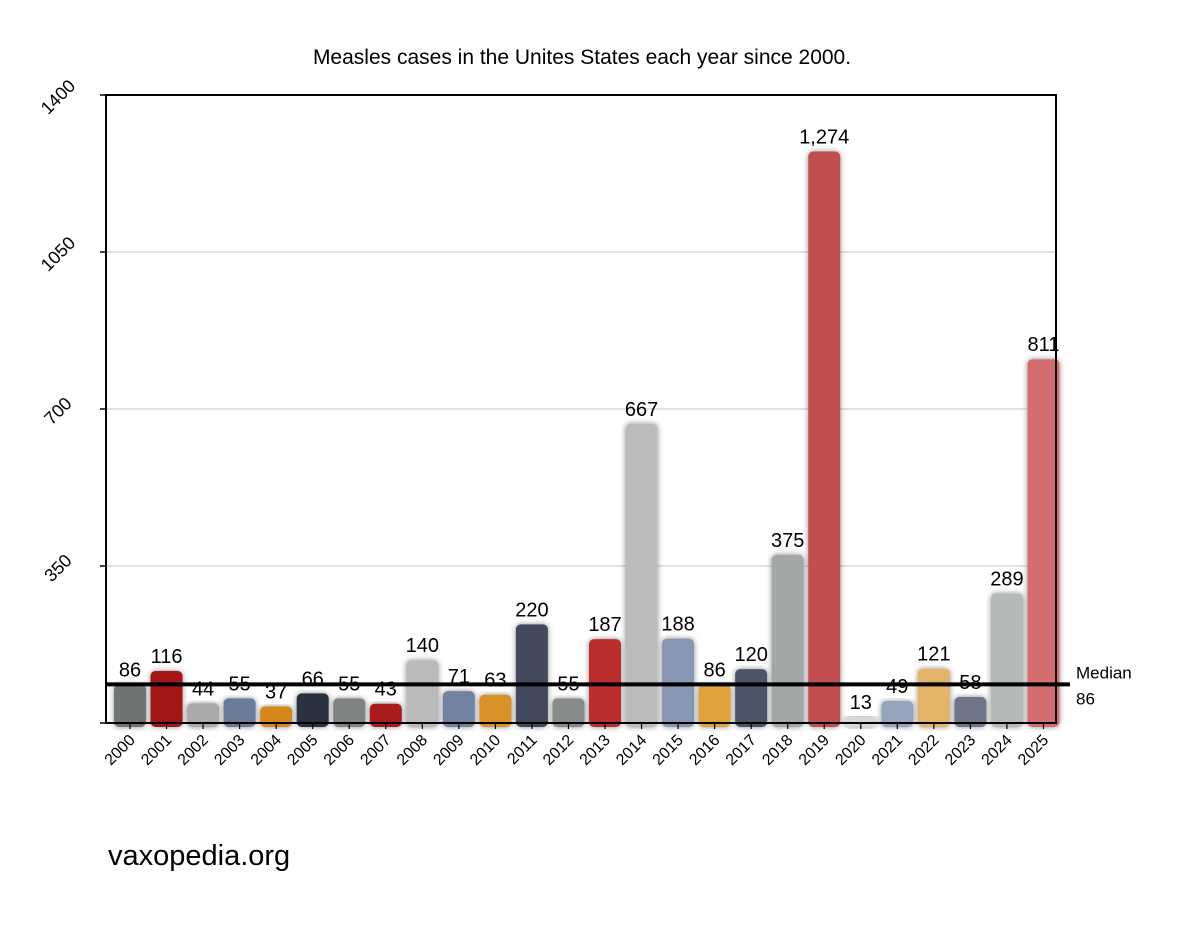  What do you see at coordinates (193, 750) in the screenshot?
I see `x-tick-label: 2002` at bounding box center [193, 750].